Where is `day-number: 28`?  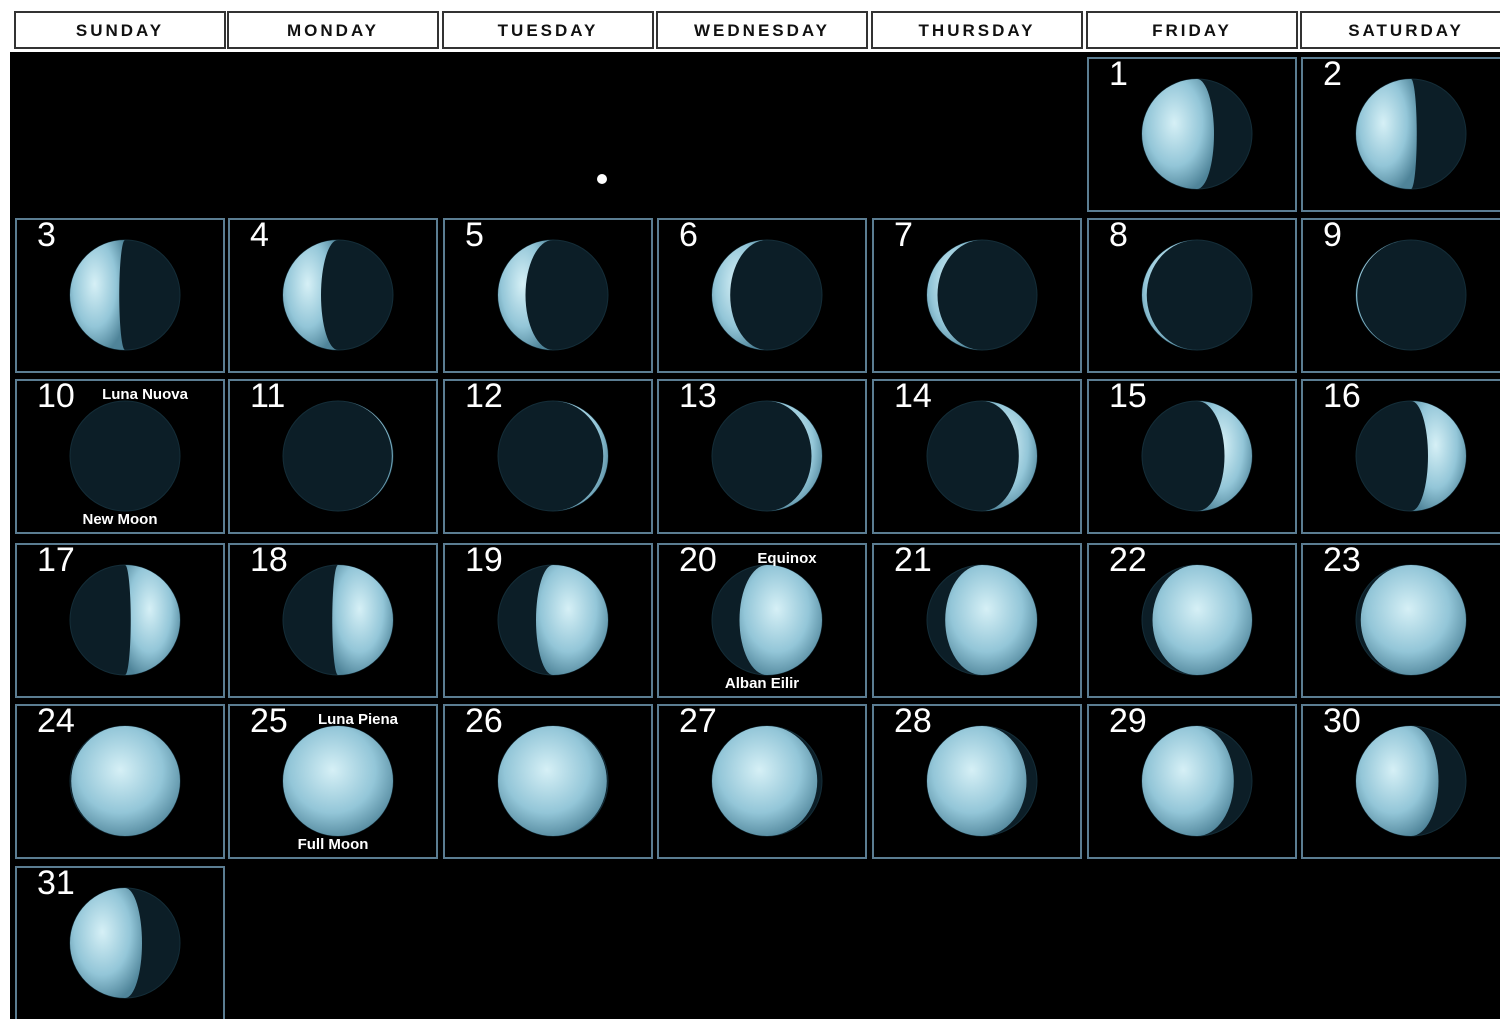 day-number: 28 is located at coordinates (913, 721).